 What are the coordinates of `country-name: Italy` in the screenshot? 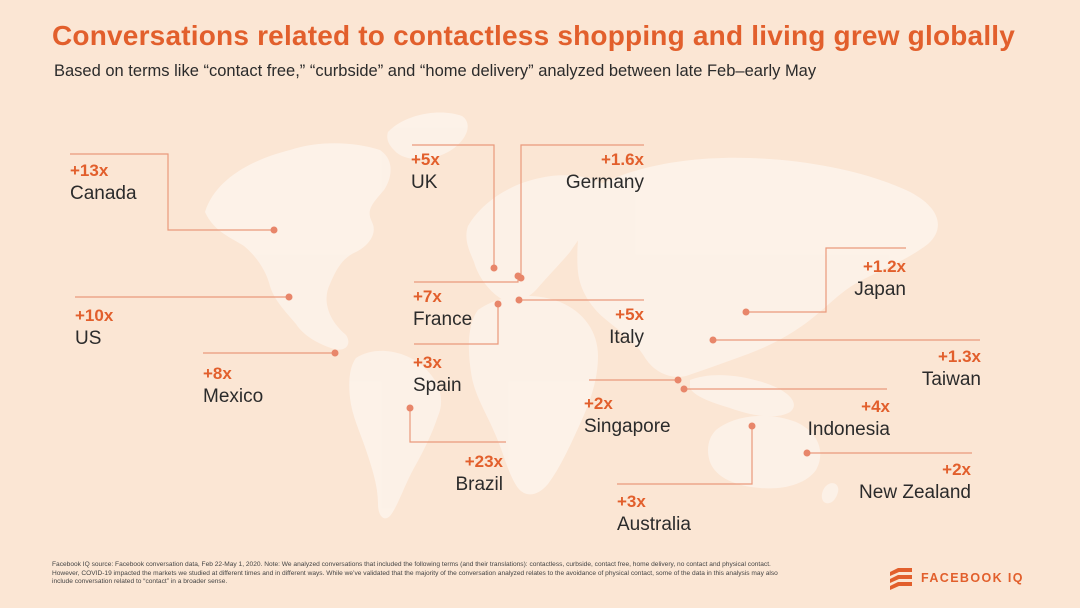 It's located at (626, 337).